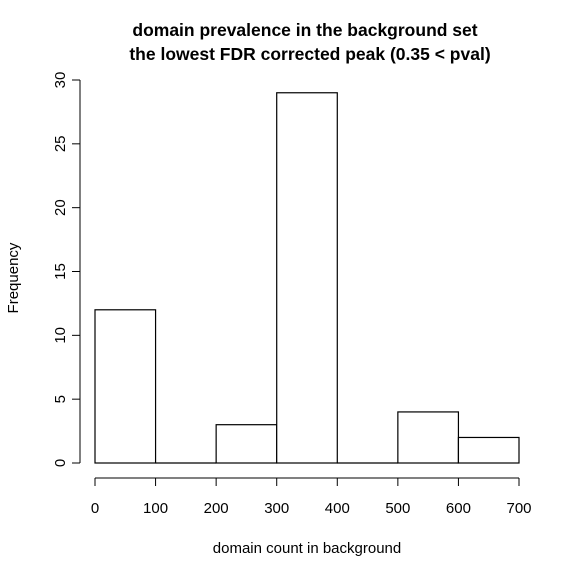  Describe the element at coordinates (95, 508) in the screenshot. I see `x-tick-label-0: 0` at that location.